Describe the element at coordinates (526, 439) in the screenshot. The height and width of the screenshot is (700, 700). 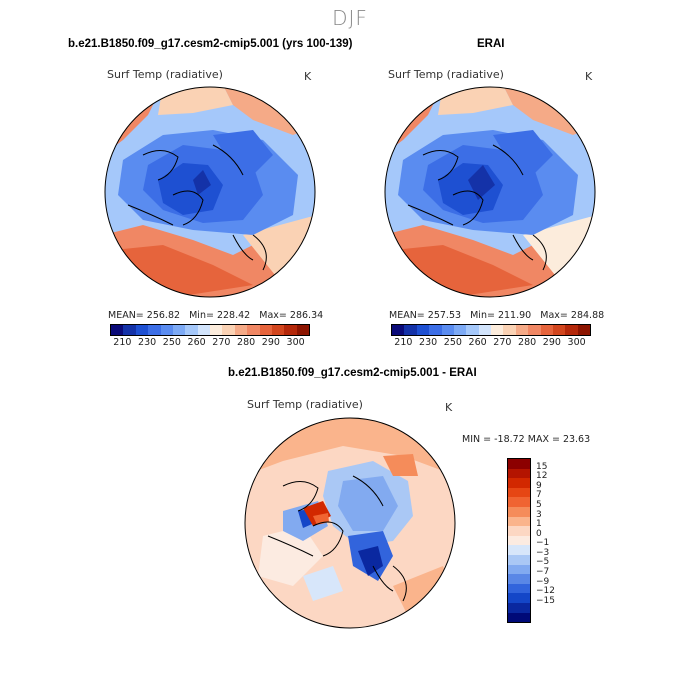
I see `diff-minmax: MIN = -18.72 MAX = 23.63` at that location.